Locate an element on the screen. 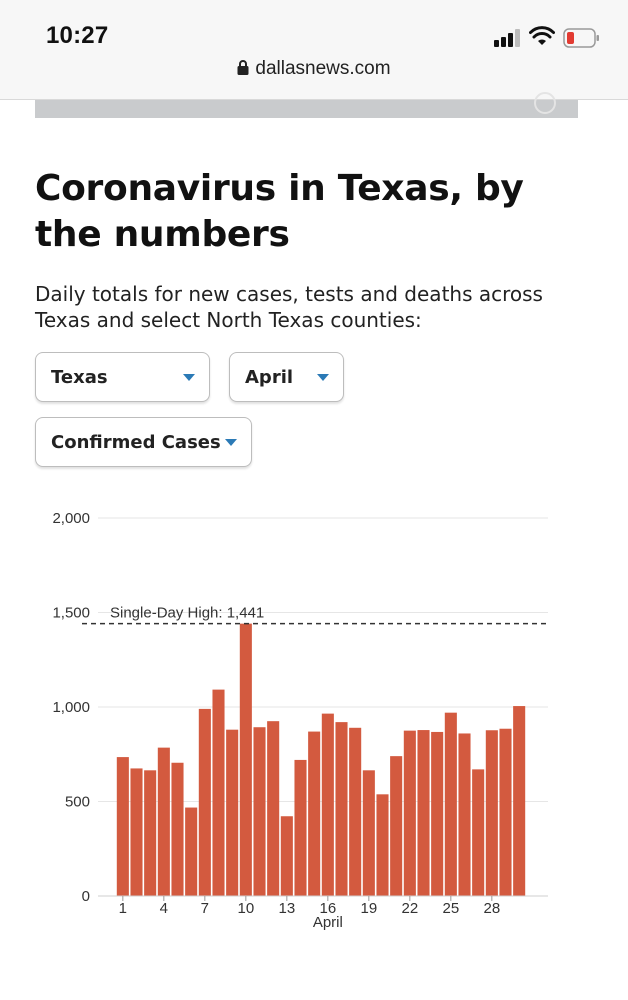 The height and width of the screenshot is (1000, 628). y-tick-label: 1,500 is located at coordinates (71, 613).